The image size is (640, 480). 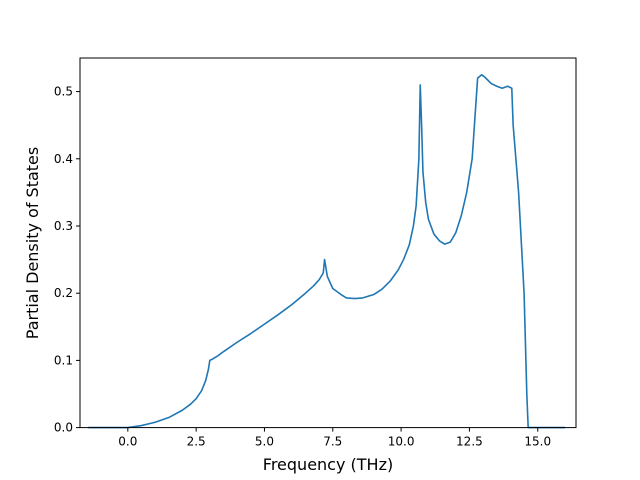 I want to click on x-tick-label: 5.0, so click(x=264, y=442).